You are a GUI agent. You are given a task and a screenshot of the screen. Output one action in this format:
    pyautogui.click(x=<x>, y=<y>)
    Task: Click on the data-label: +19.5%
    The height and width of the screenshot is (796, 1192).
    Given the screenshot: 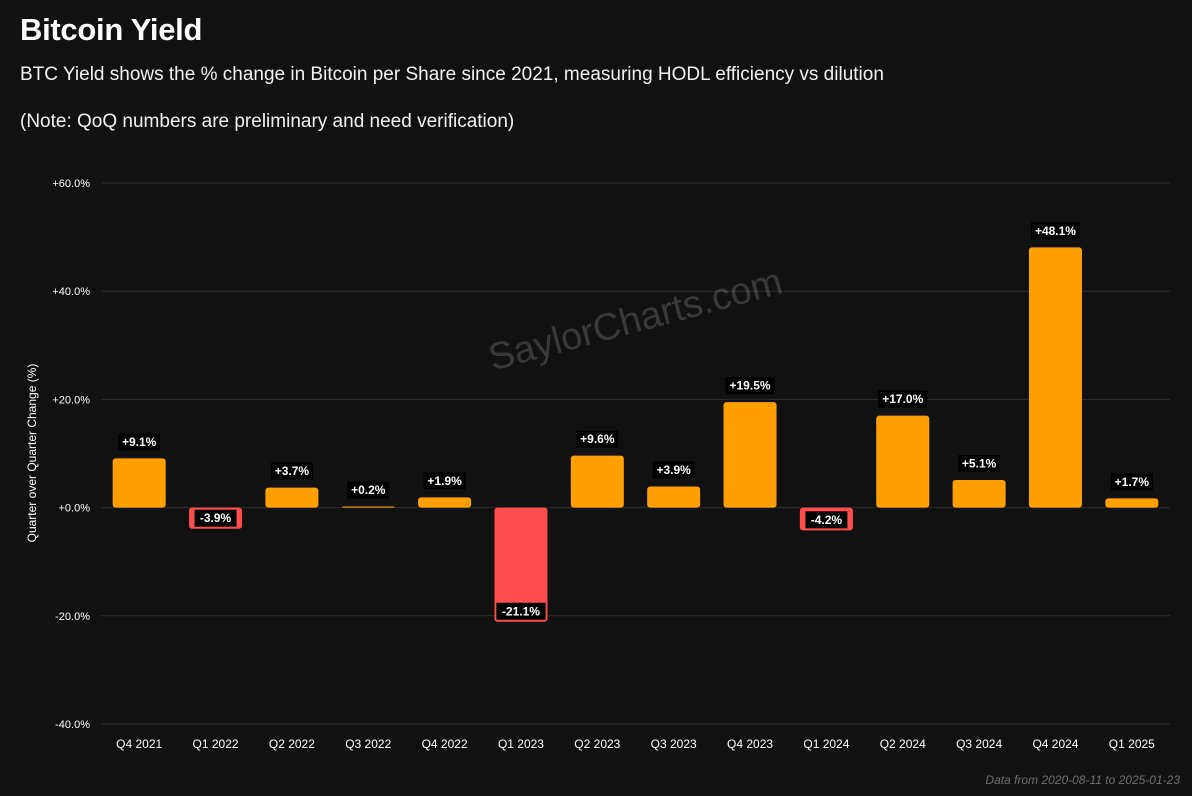 What is the action you would take?
    pyautogui.click(x=750, y=386)
    